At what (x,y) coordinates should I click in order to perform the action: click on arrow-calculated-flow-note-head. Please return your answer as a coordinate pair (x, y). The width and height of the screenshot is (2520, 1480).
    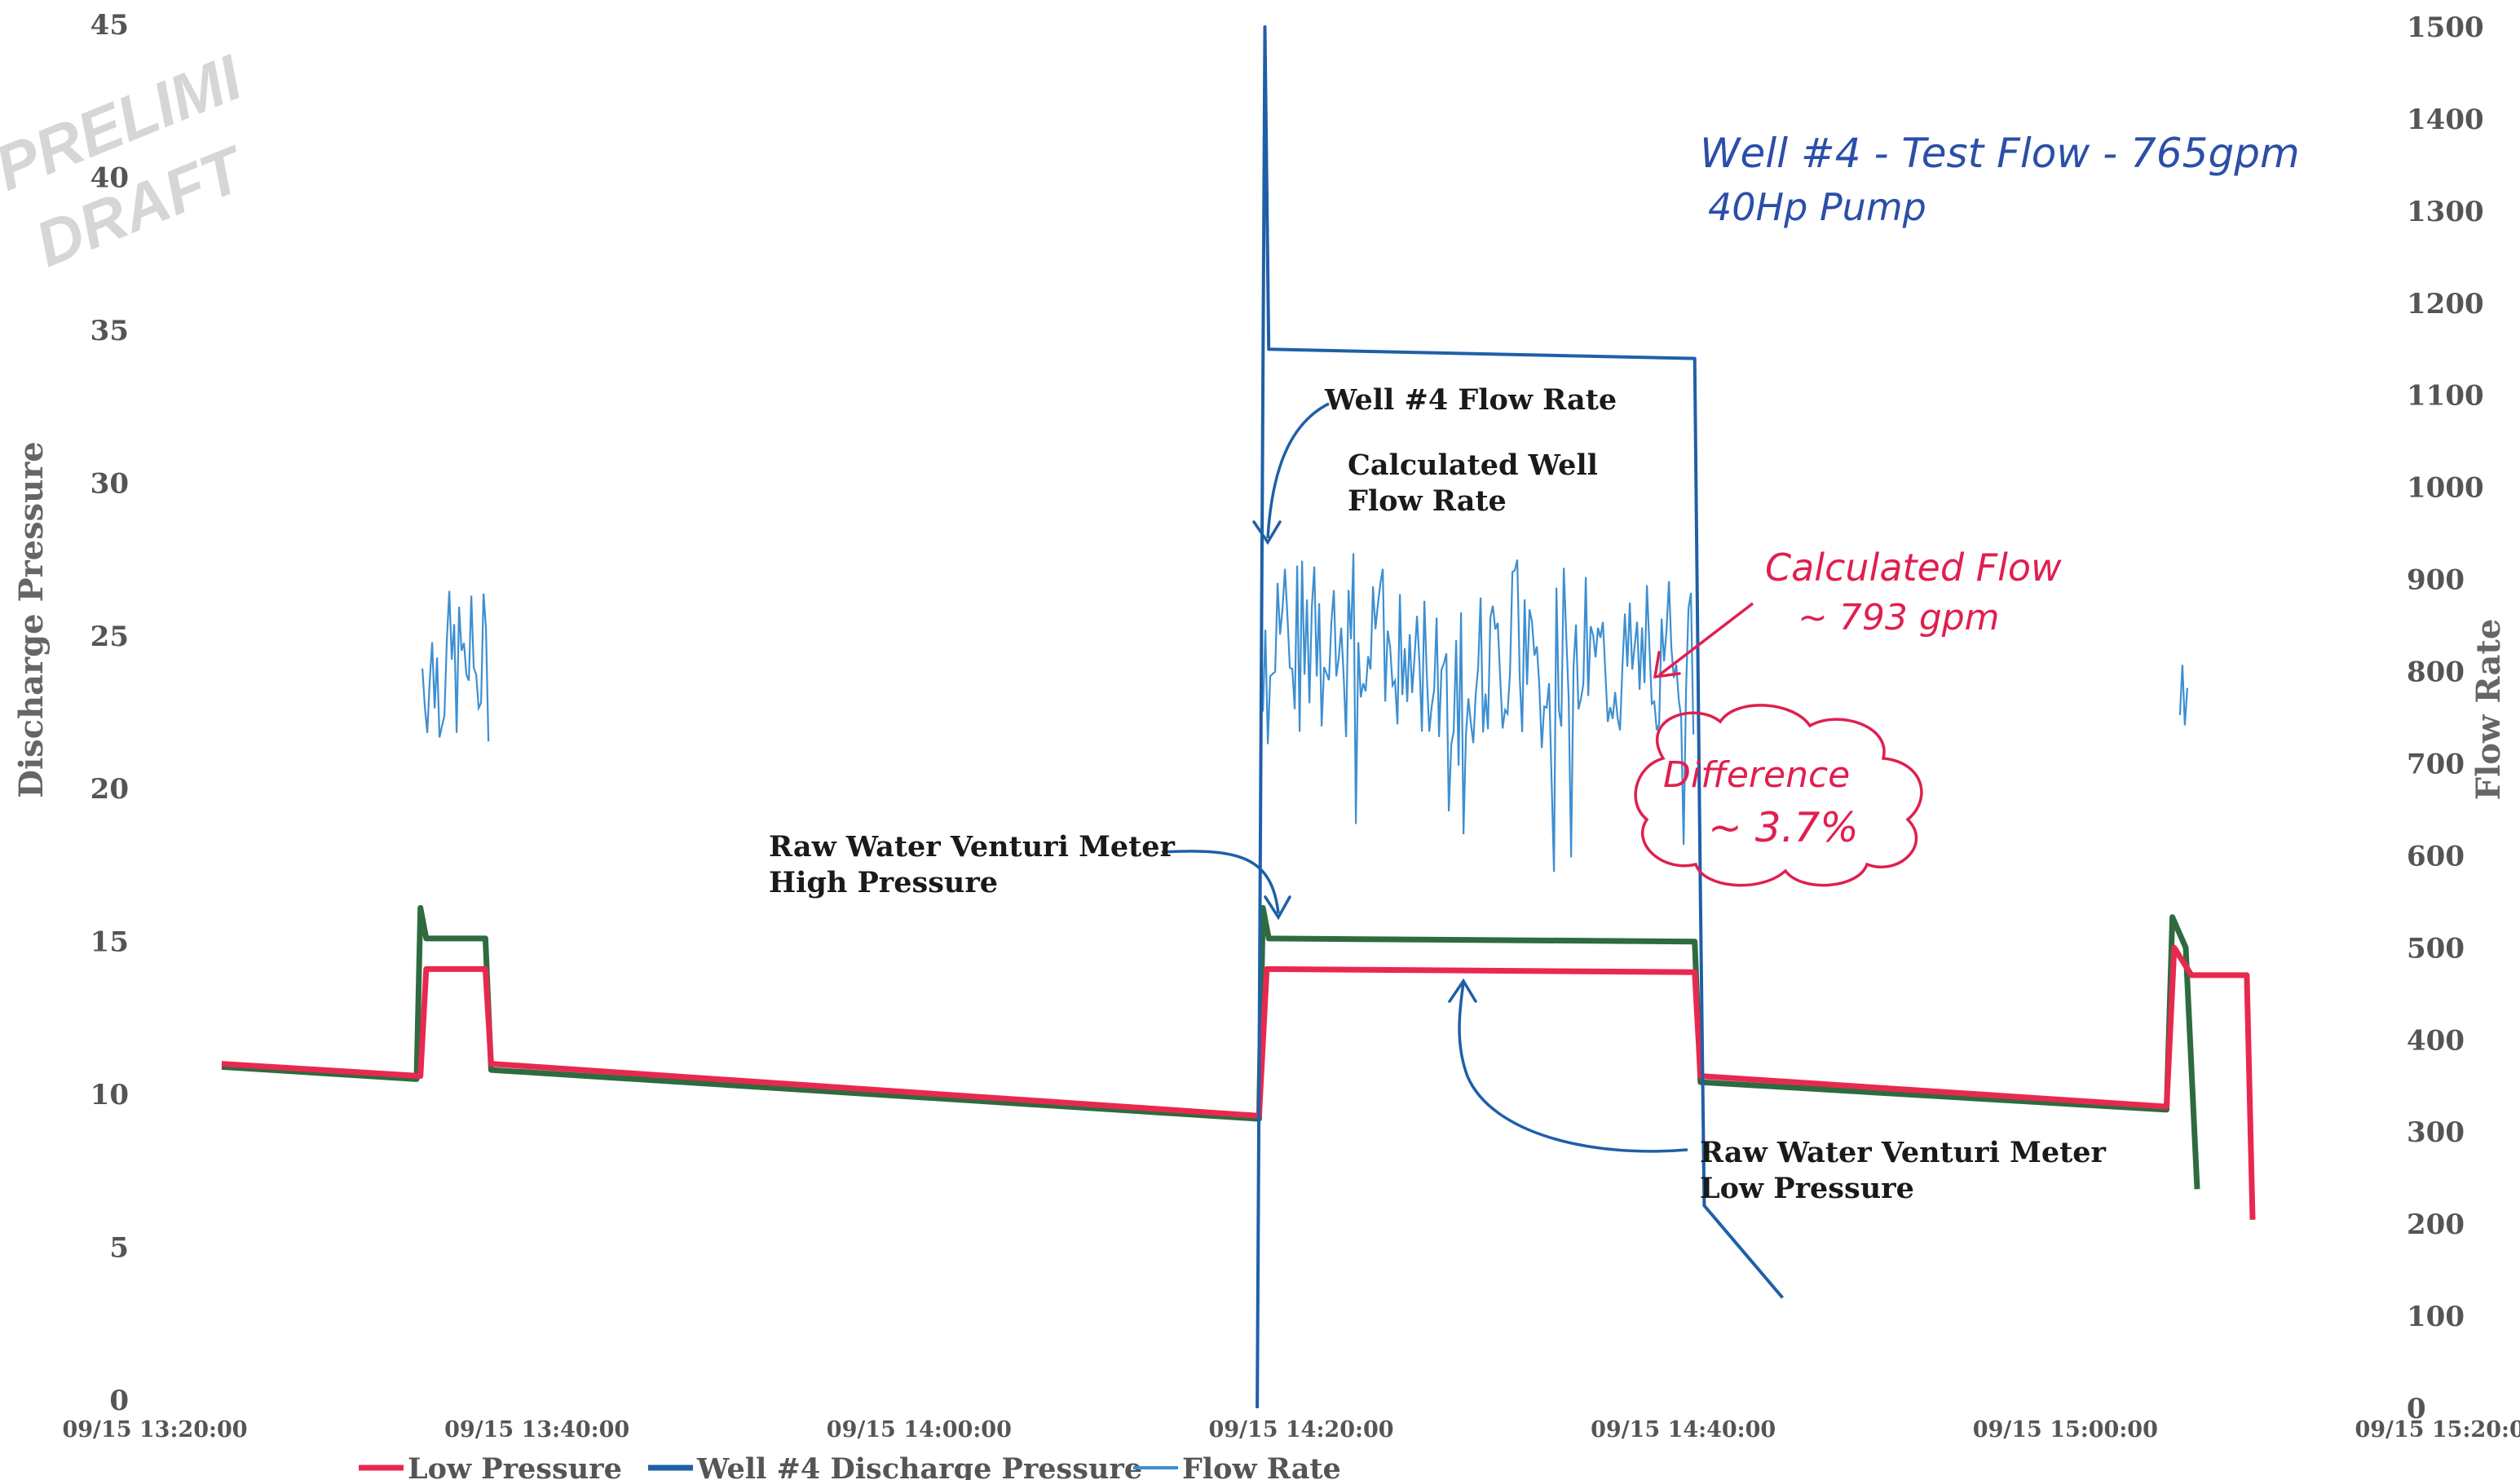
    Looking at the image, I should click on (1667, 665).